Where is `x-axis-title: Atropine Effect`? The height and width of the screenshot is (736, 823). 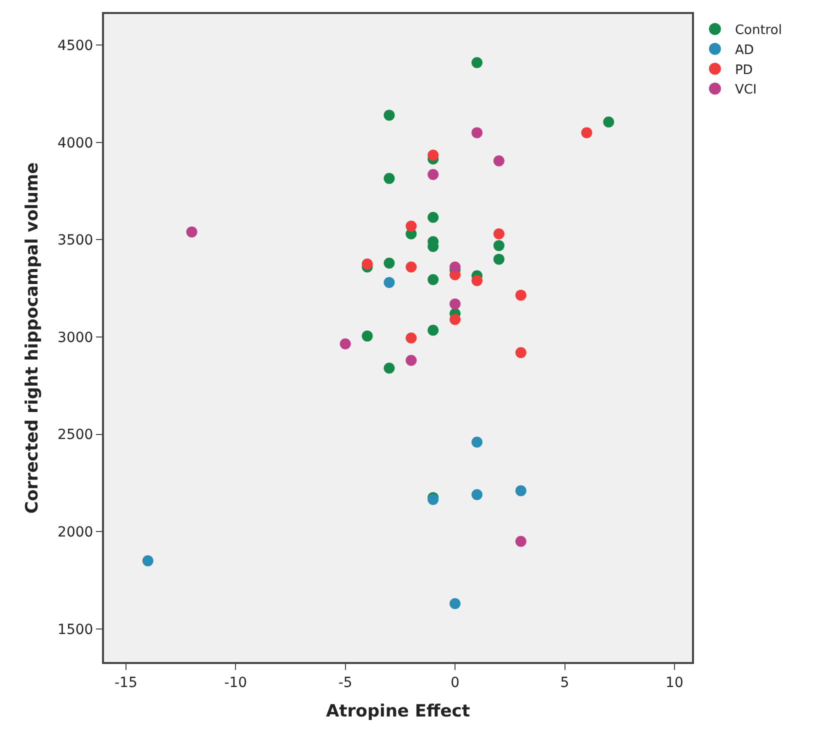 x-axis-title: Atropine Effect is located at coordinates (398, 712).